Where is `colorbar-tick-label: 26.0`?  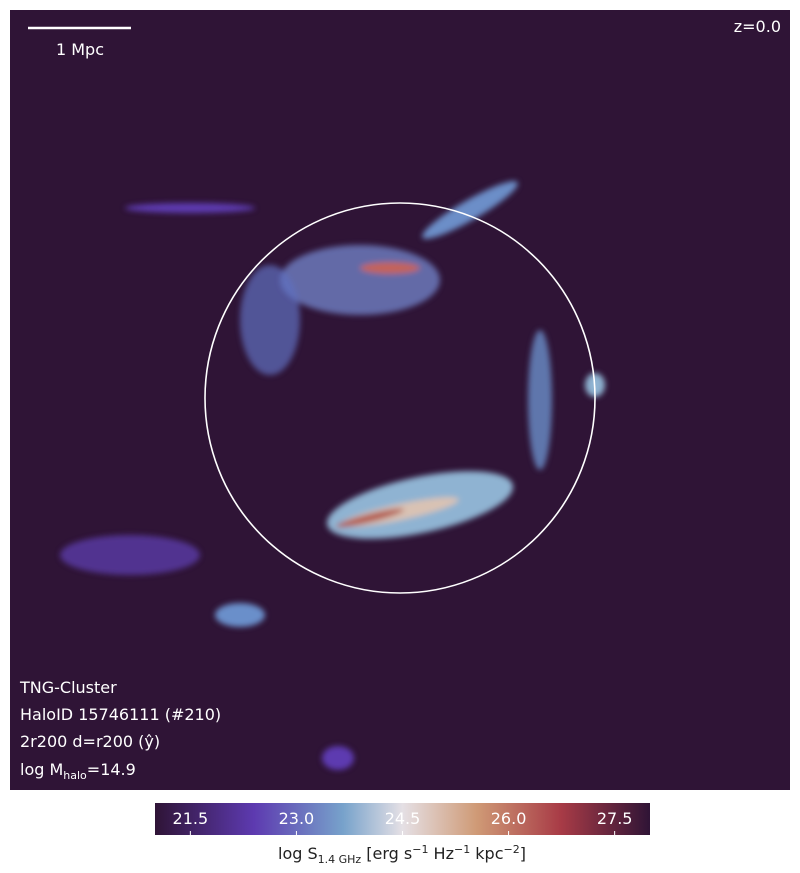 colorbar-tick-label: 26.0 is located at coordinates (509, 818).